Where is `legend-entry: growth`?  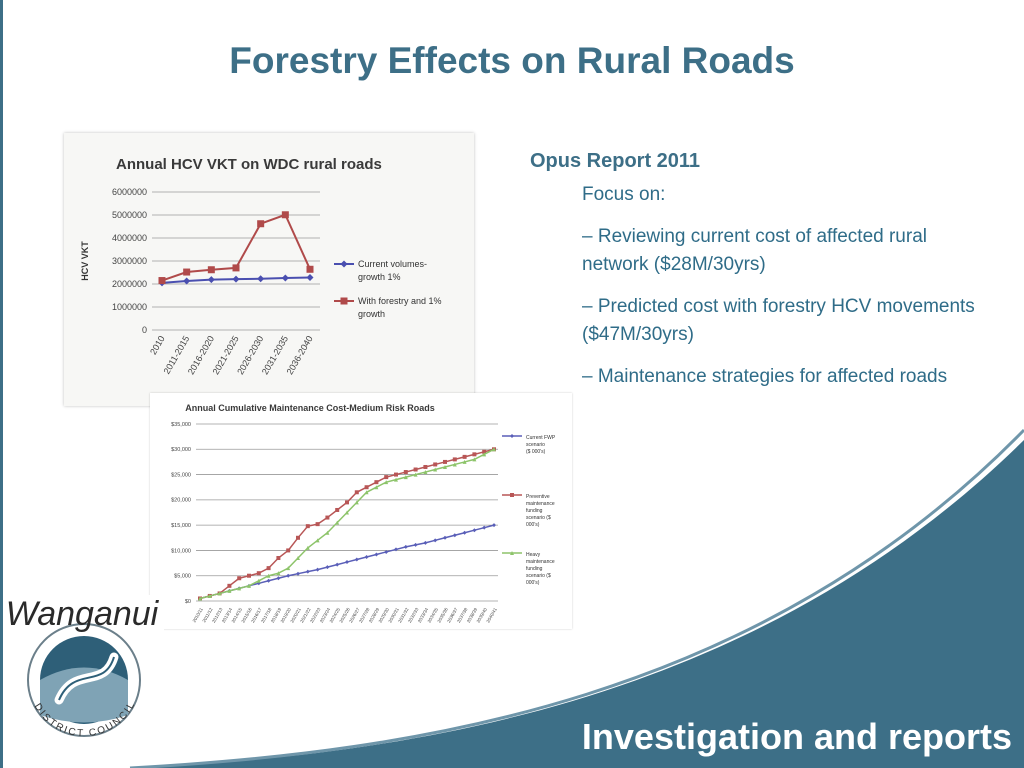 legend-entry: growth is located at coordinates (371, 314).